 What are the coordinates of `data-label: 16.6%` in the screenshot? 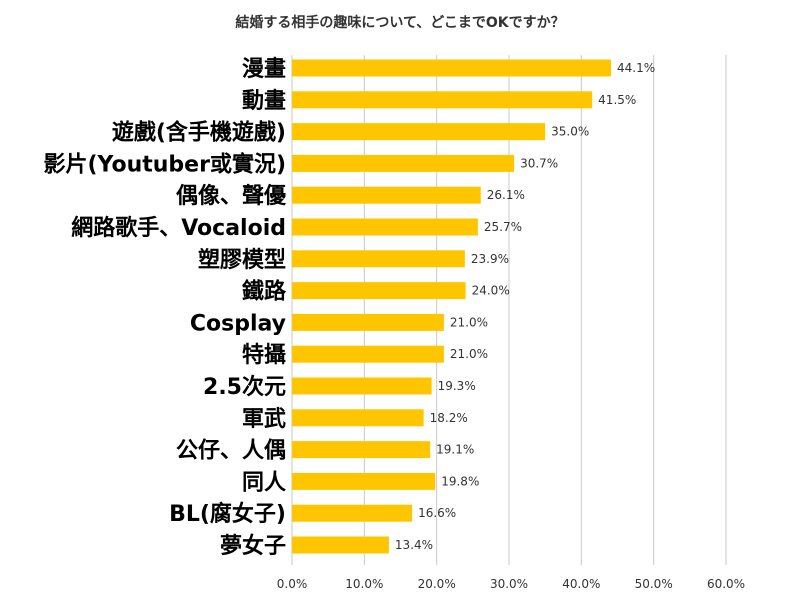 It's located at (437, 513).